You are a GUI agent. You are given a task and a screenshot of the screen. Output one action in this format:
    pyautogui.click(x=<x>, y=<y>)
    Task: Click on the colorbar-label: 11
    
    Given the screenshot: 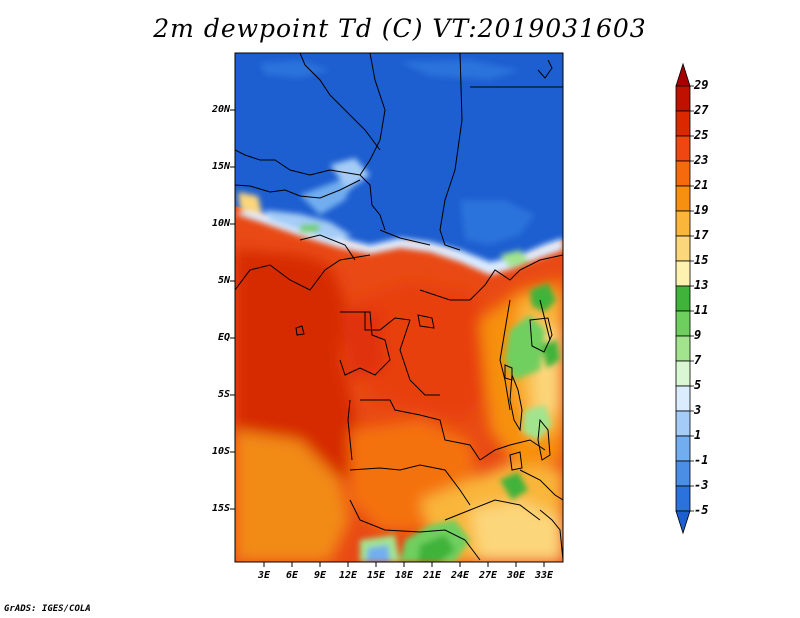 What is the action you would take?
    pyautogui.click(x=701, y=310)
    